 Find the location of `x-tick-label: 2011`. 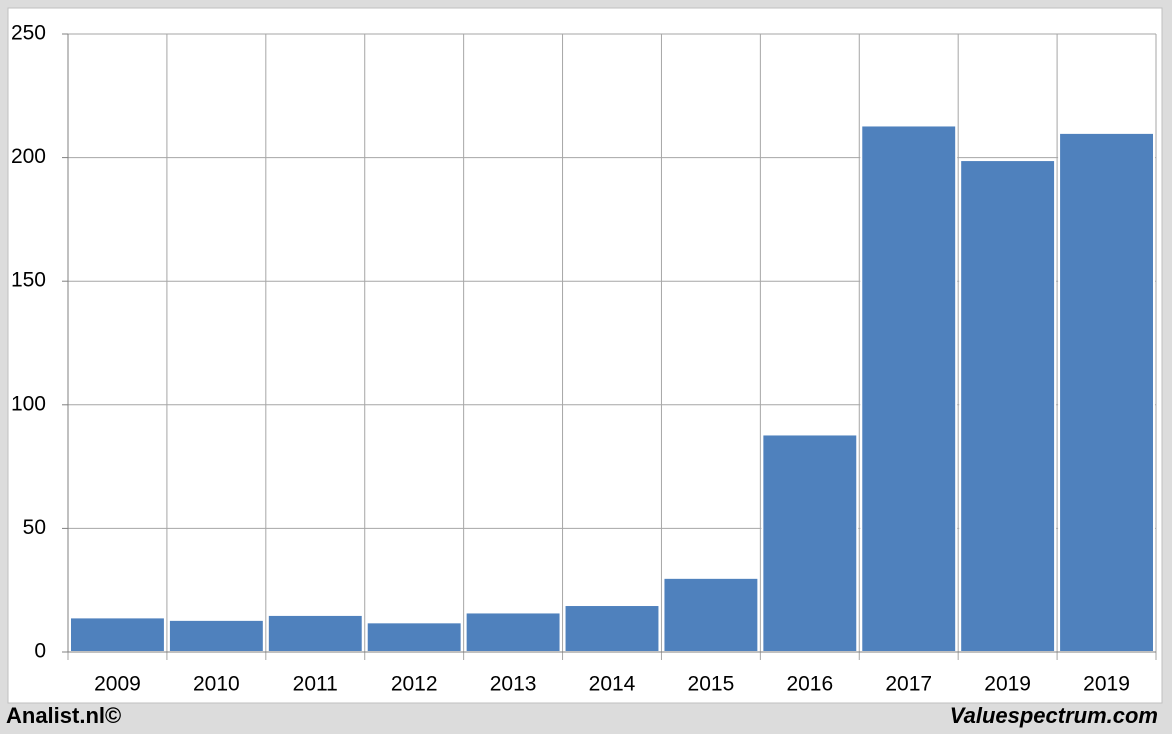

x-tick-label: 2011 is located at coordinates (315, 684).